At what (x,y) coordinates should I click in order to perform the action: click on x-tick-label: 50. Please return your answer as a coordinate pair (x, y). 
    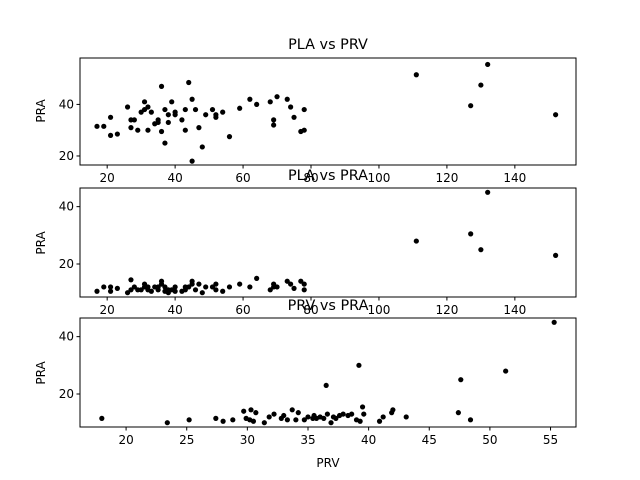
    Looking at the image, I should click on (489, 440).